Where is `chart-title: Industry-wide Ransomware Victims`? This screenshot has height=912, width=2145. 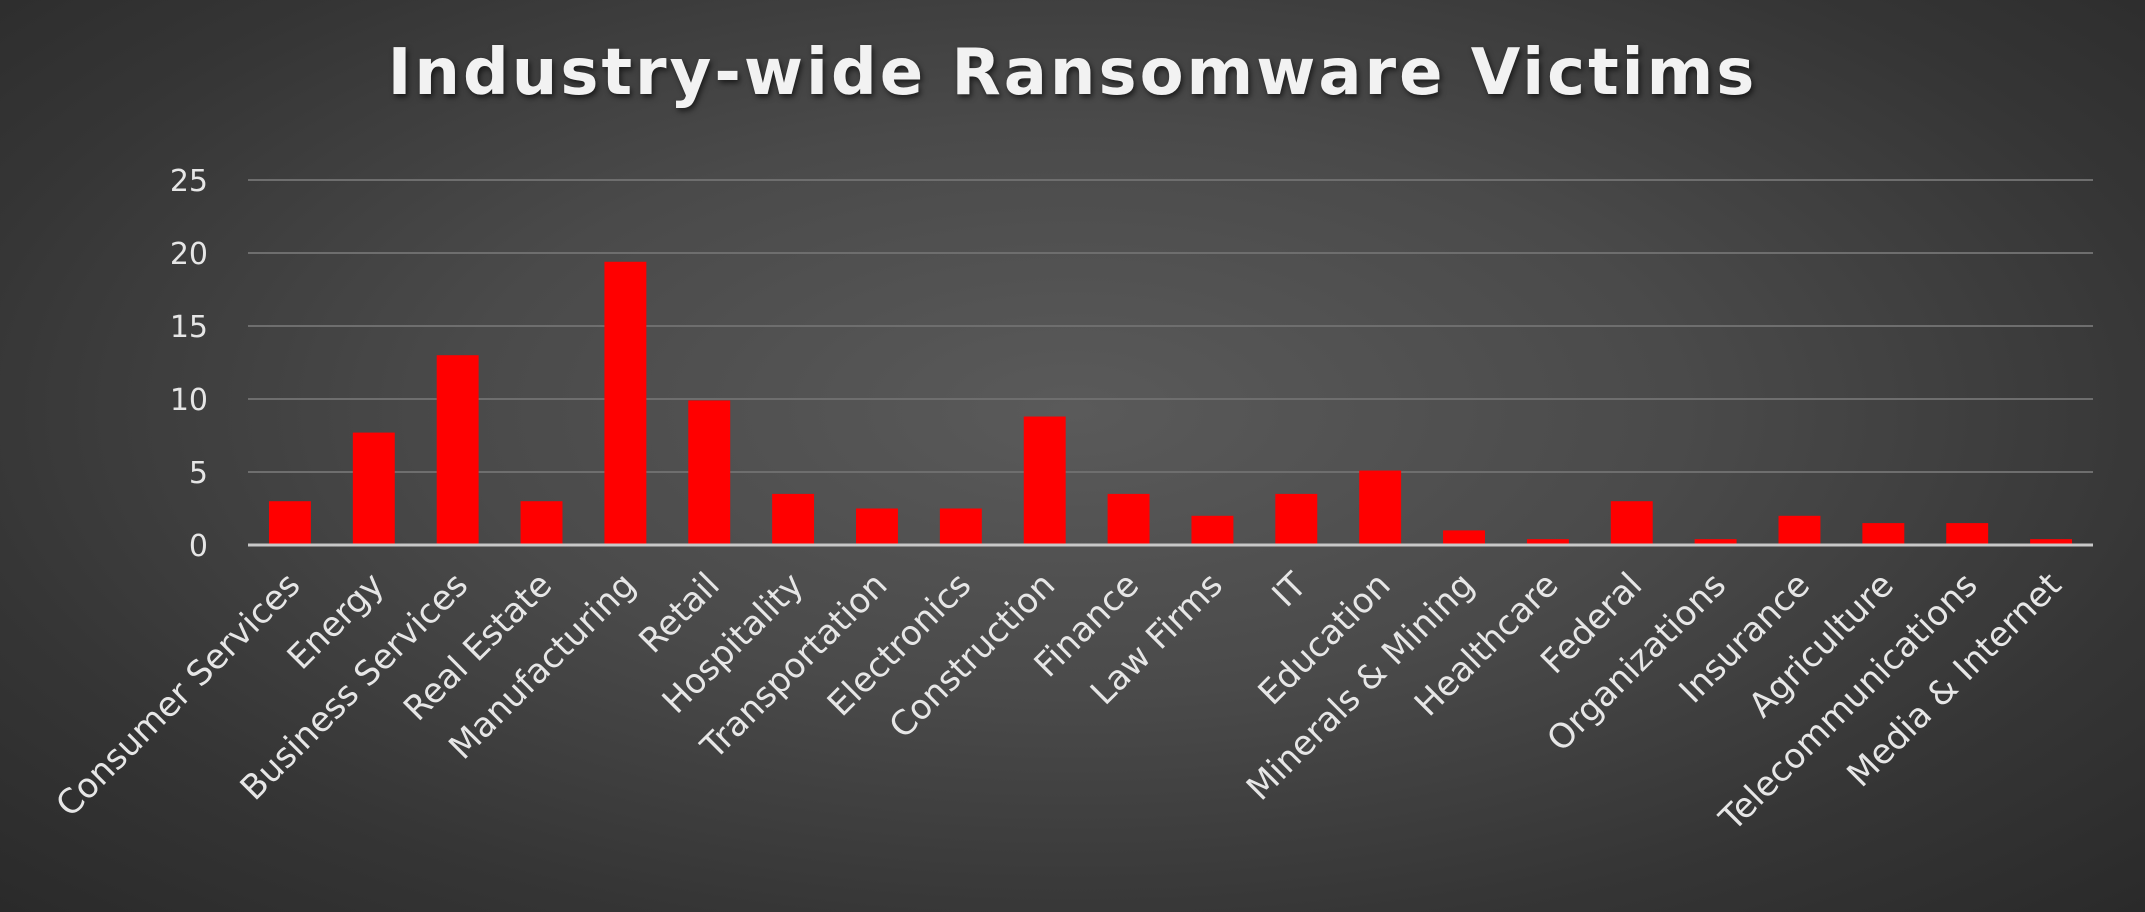 chart-title: Industry-wide Ransomware Victims is located at coordinates (1072, 73).